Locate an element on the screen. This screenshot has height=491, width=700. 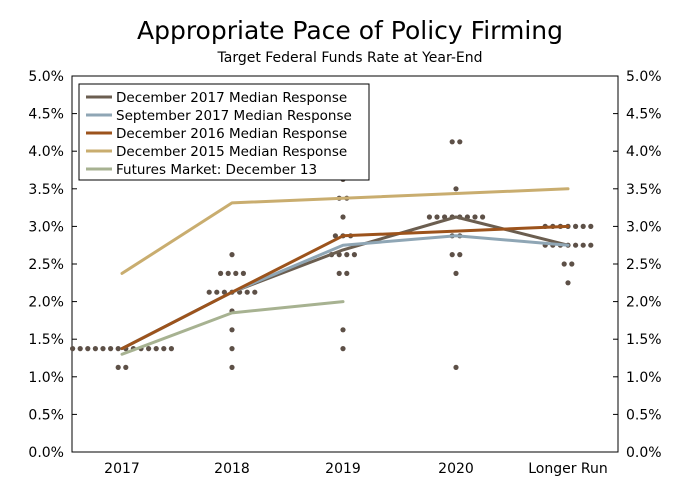
y-tick-label-right: 2.0% is located at coordinates (644, 303).